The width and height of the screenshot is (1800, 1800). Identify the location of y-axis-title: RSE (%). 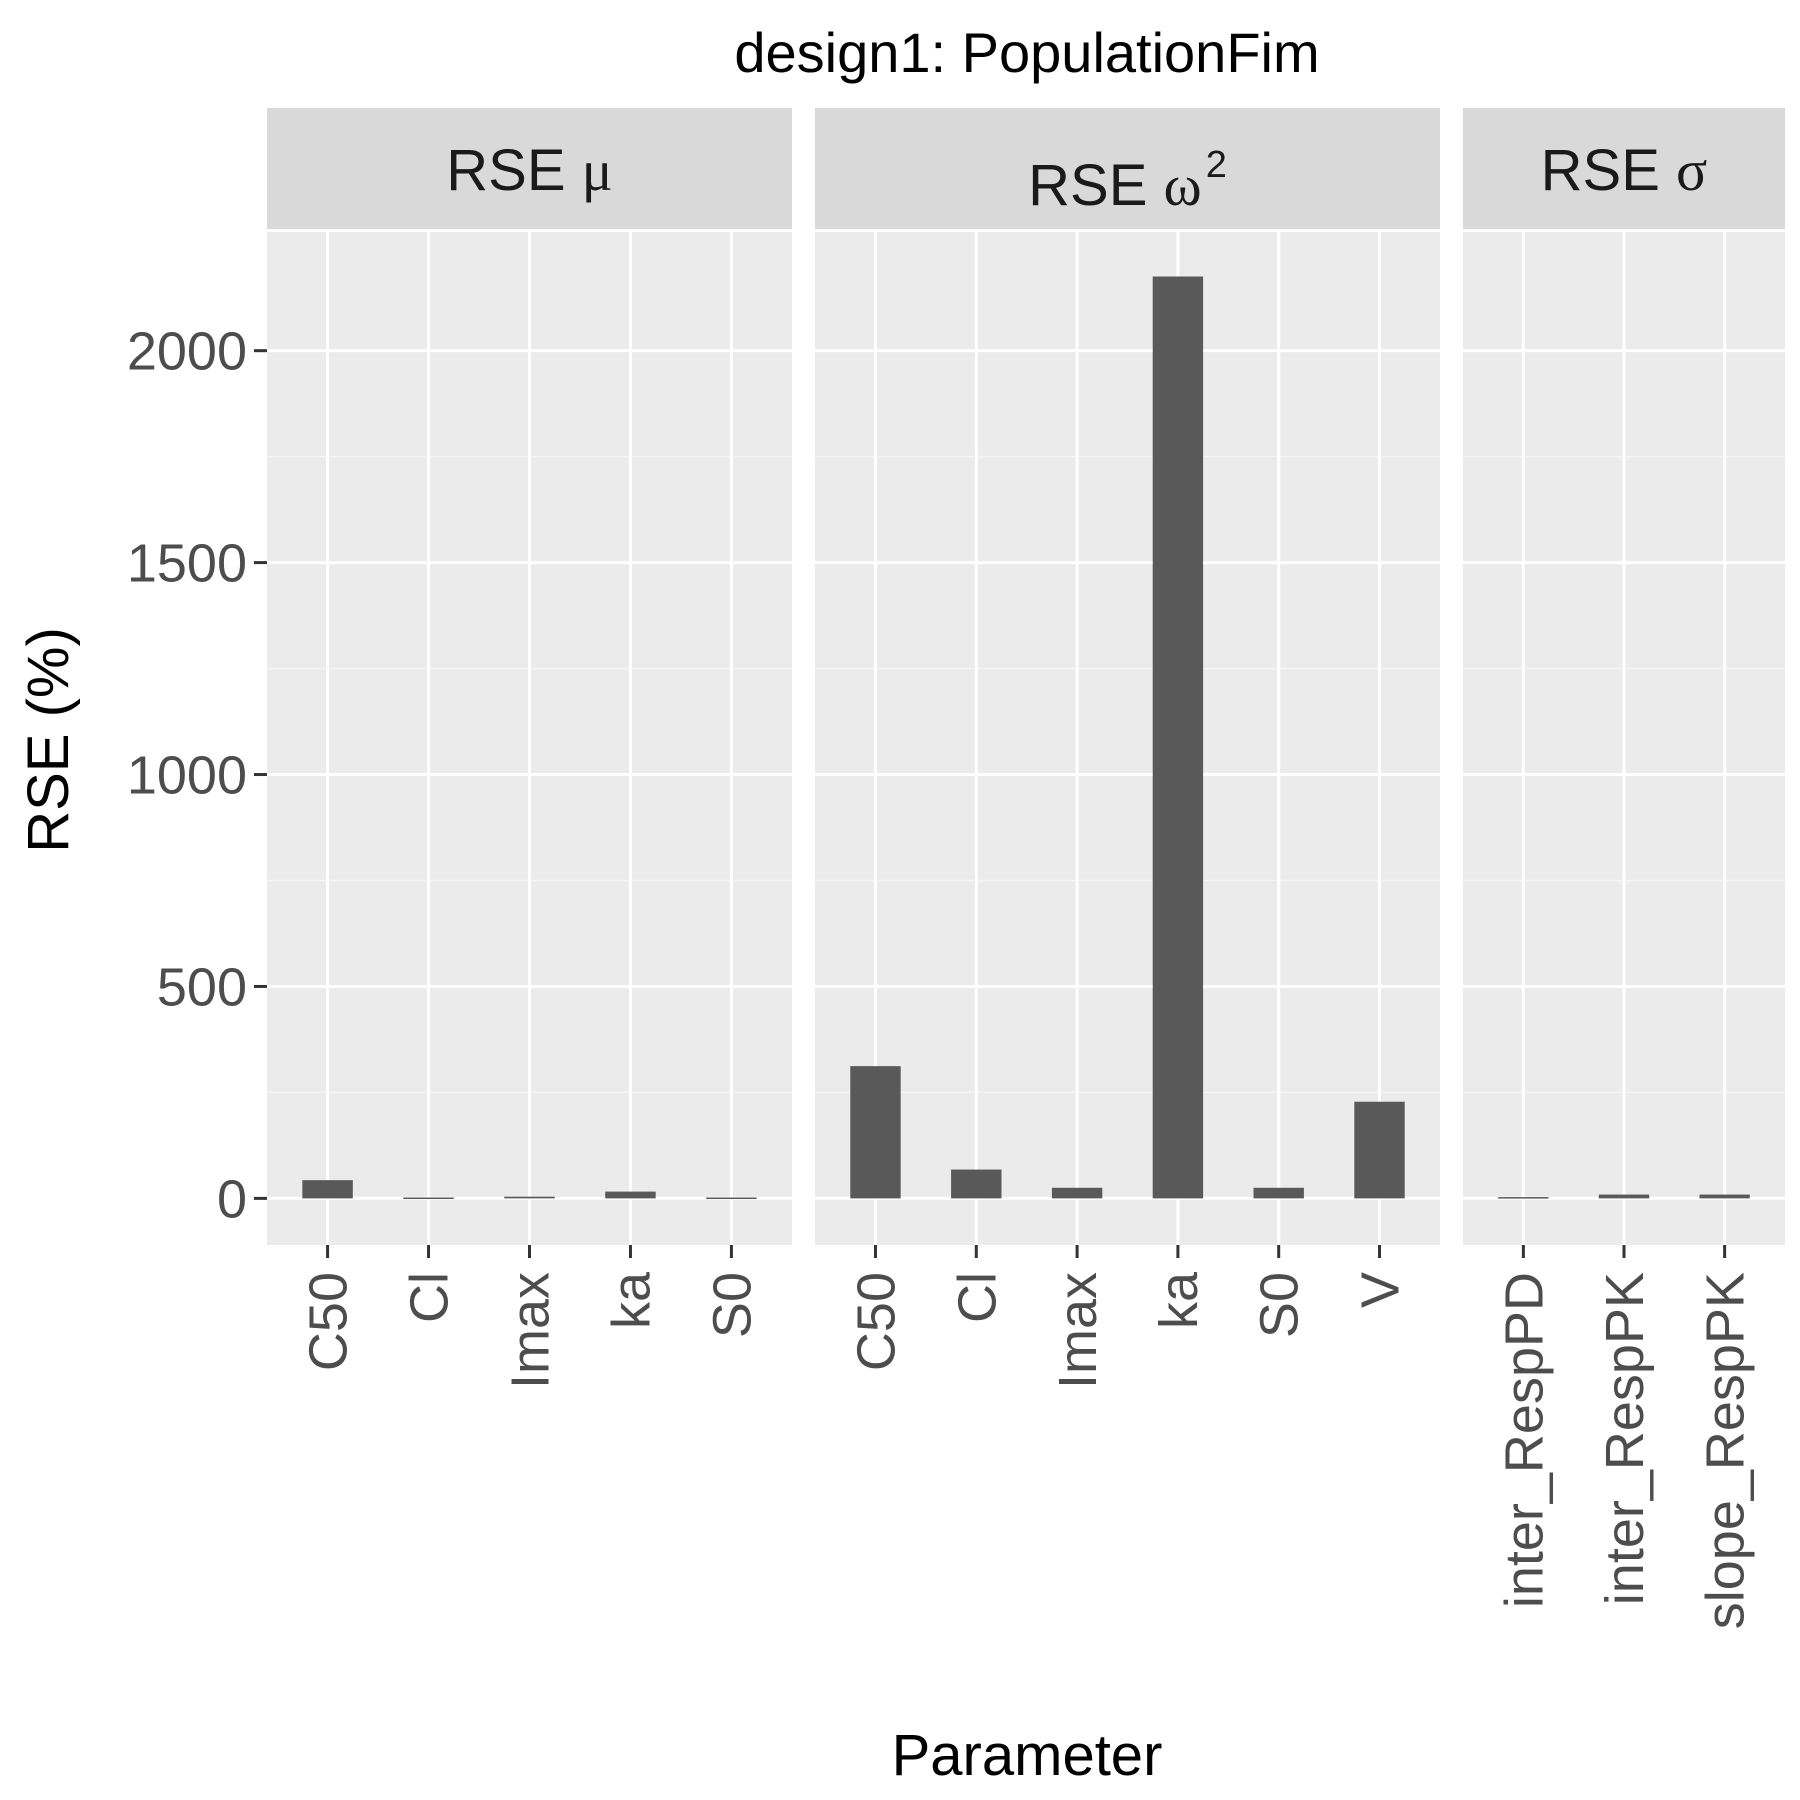
(48, 740).